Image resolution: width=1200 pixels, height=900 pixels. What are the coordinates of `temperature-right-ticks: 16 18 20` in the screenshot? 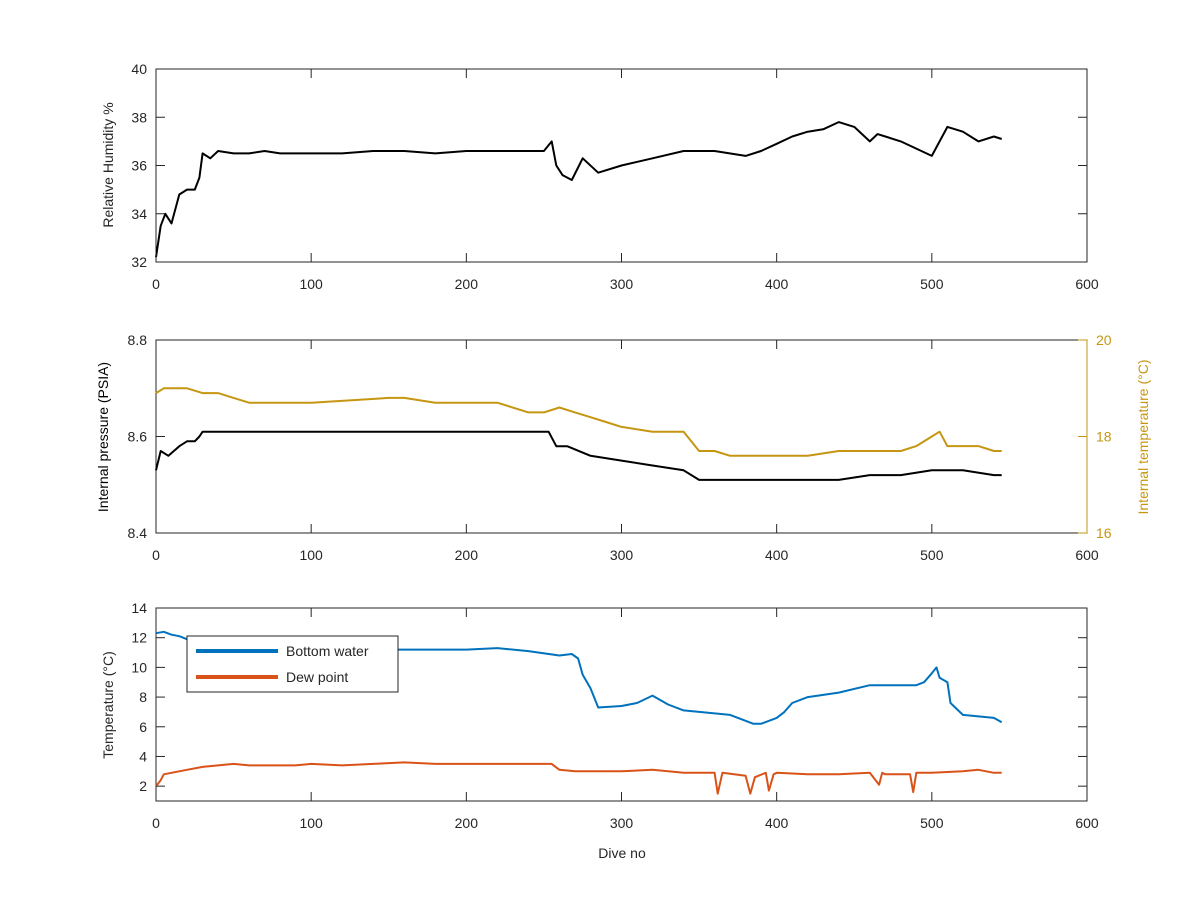 It's located at (1095, 436).